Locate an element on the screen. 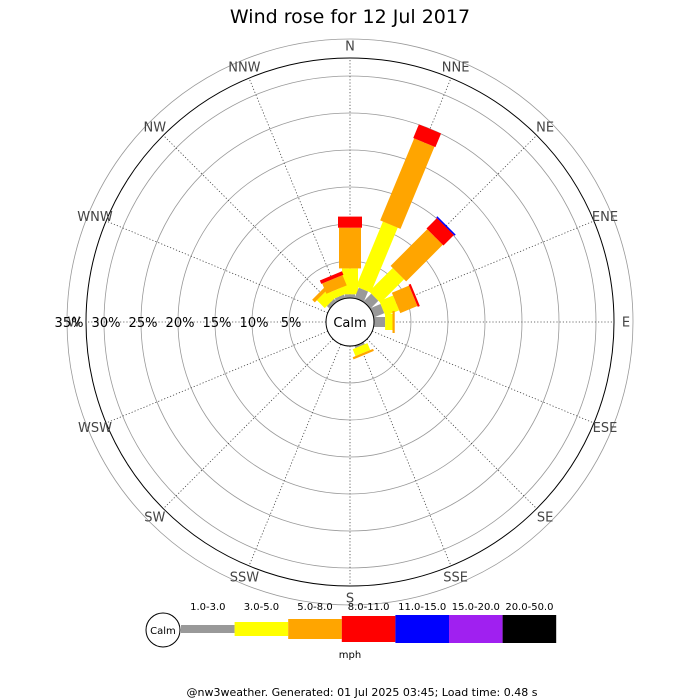 The image size is (700, 700). legend-calm-label: Calm is located at coordinates (163, 631).